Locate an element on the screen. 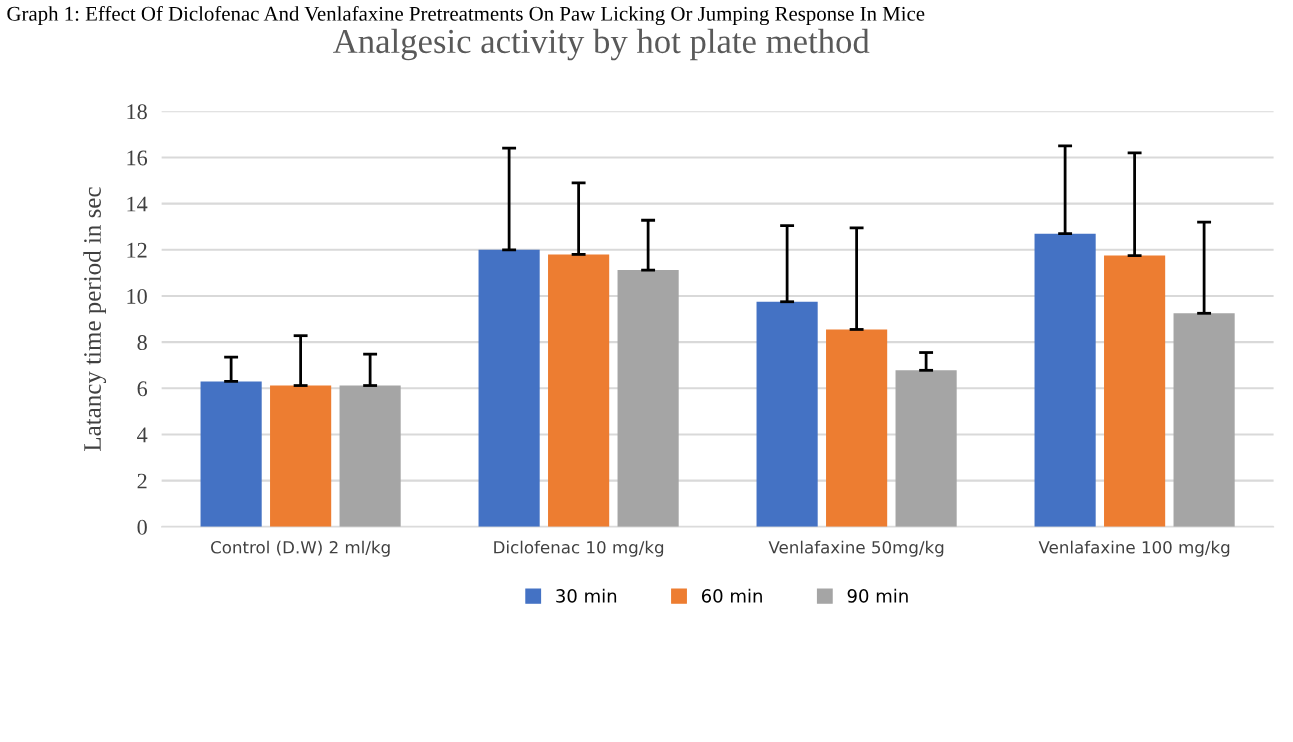 The image size is (1293, 742). x-tick-label: Control (D.W) 2 ml/kg is located at coordinates (300, 548).